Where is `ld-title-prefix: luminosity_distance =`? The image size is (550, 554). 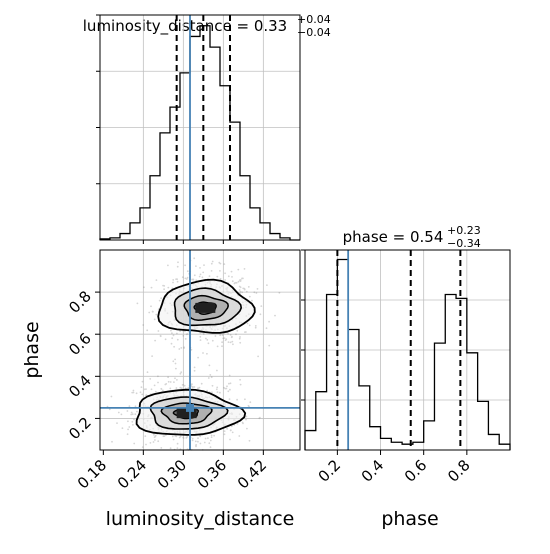
ld-title-prefix: luminosity_distance = is located at coordinates (168, 26).